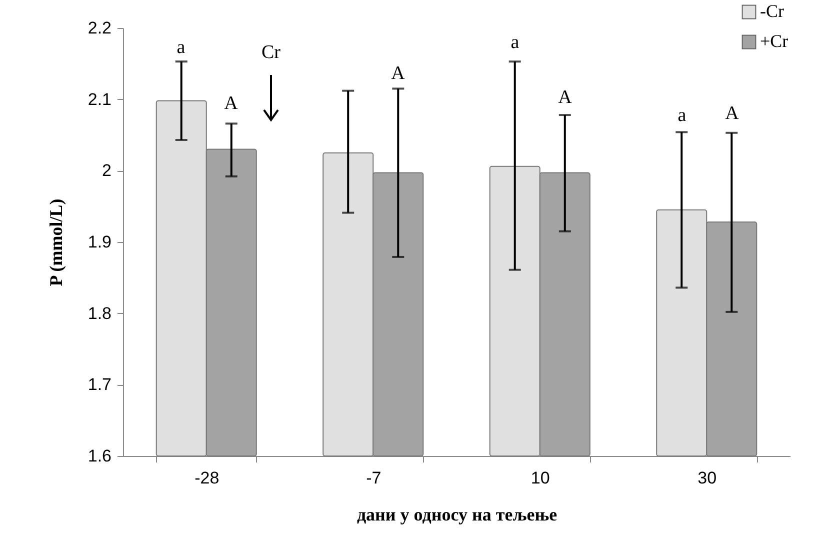 The image size is (822, 539). Describe the element at coordinates (207, 478) in the screenshot. I see `x-tick-label: -28` at that location.